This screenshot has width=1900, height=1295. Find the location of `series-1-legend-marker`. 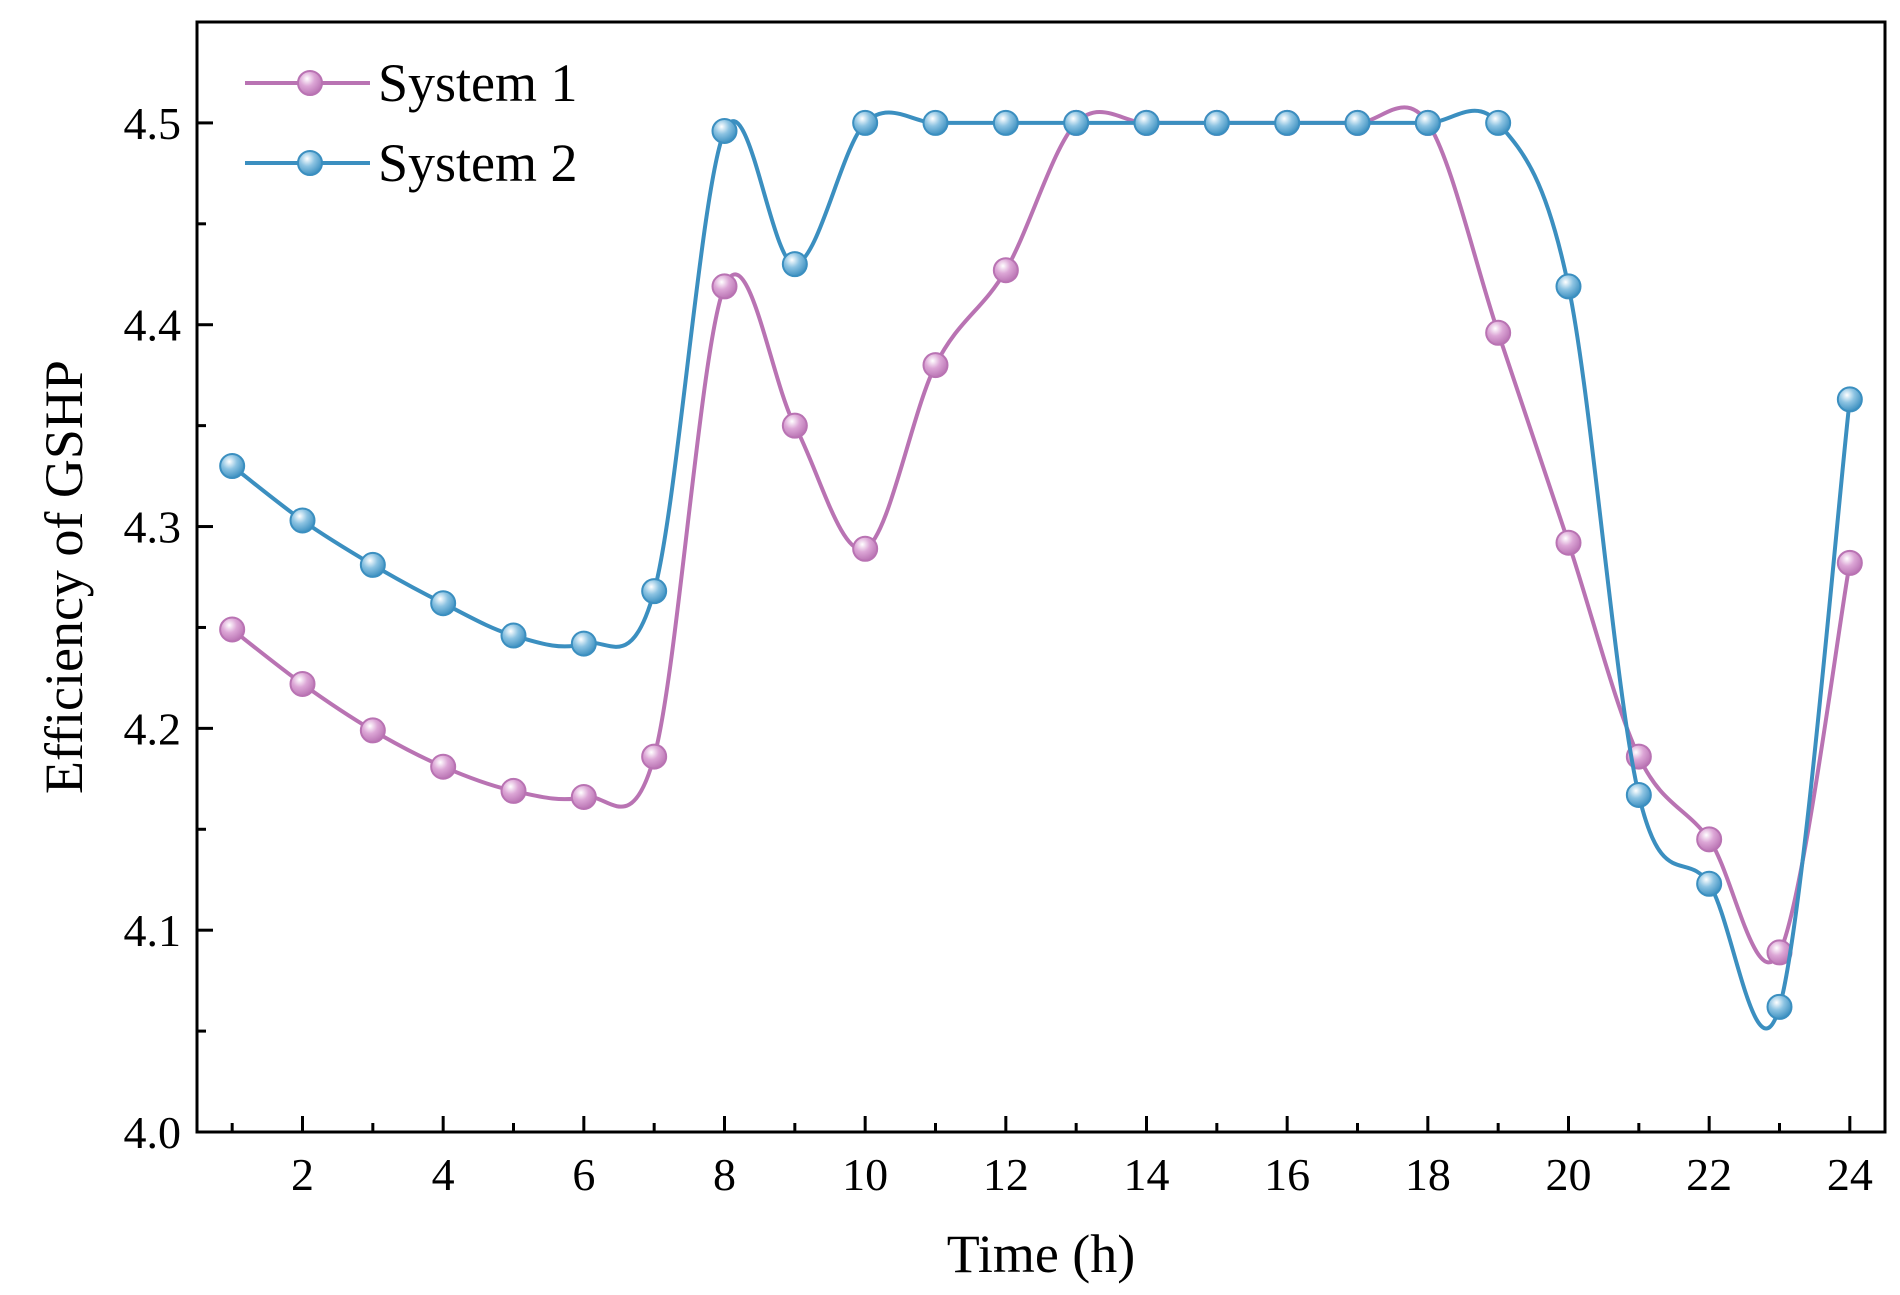

series-1-legend-marker is located at coordinates (310, 83).